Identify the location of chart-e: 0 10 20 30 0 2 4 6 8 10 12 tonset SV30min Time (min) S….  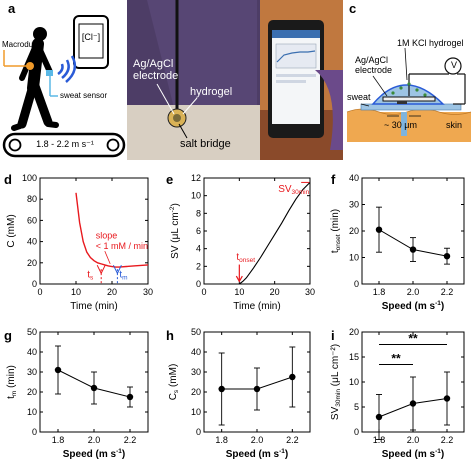
(242, 242).